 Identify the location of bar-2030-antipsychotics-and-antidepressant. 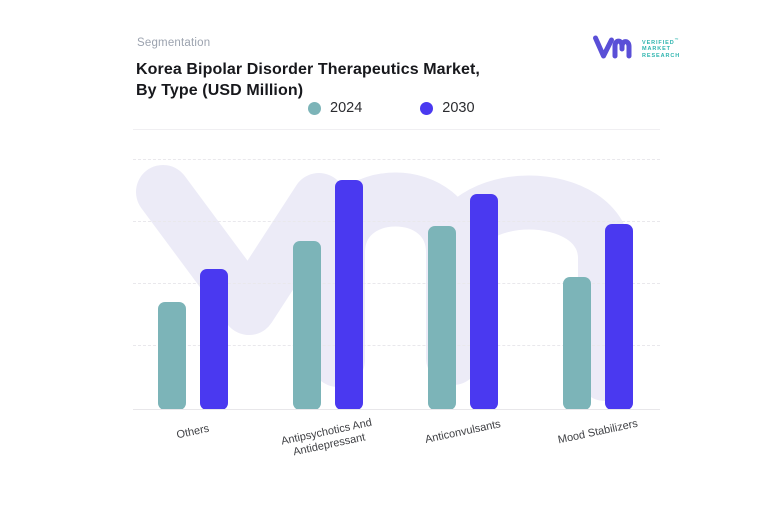
(349, 295).